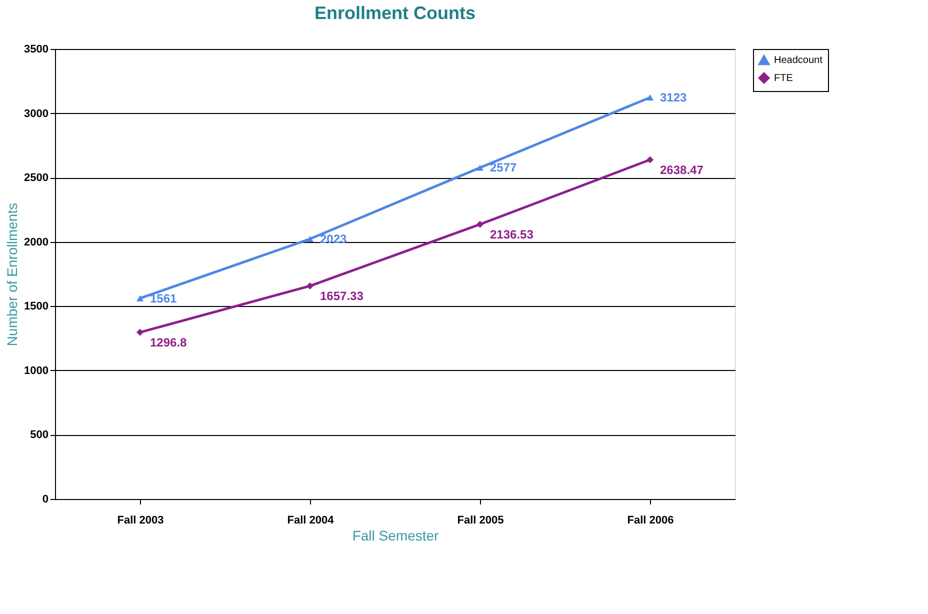 Image resolution: width=928 pixels, height=614 pixels. I want to click on data-label: 1657.33, so click(342, 295).